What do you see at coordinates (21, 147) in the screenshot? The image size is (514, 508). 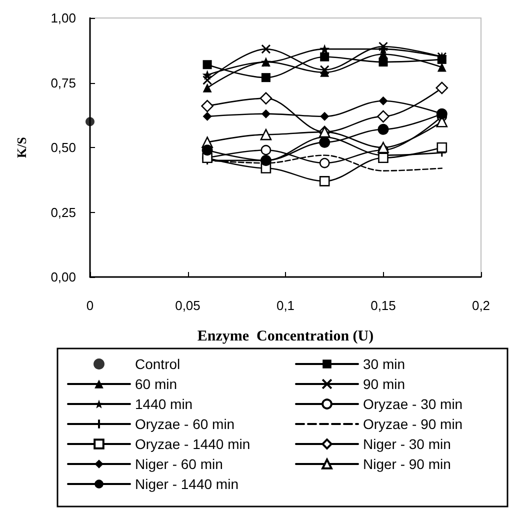 I see `y-axis-title: K/S` at bounding box center [21, 147].